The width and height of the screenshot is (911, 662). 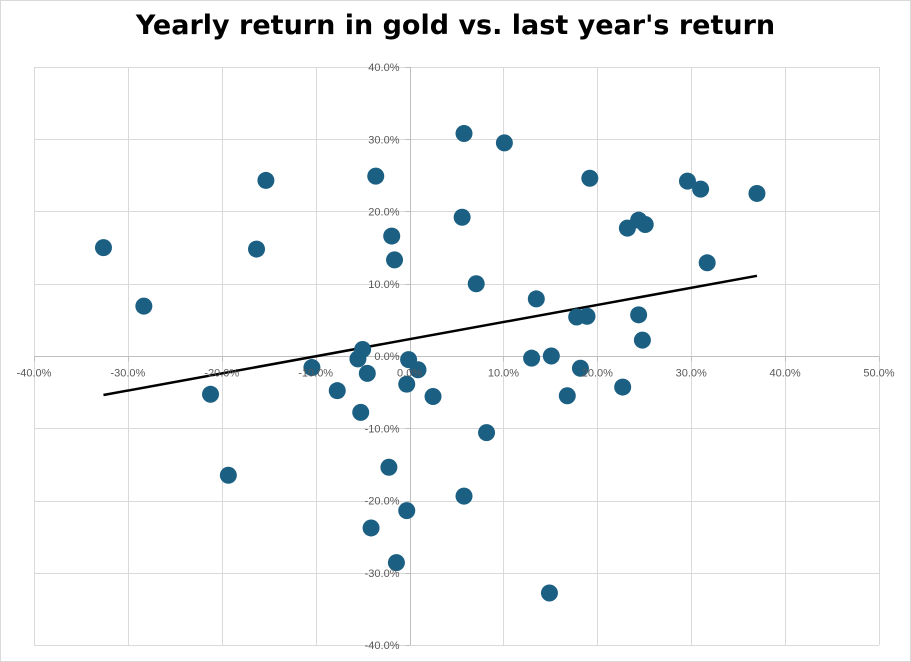 I want to click on y-tick-label: -20.0%, so click(x=382, y=502).